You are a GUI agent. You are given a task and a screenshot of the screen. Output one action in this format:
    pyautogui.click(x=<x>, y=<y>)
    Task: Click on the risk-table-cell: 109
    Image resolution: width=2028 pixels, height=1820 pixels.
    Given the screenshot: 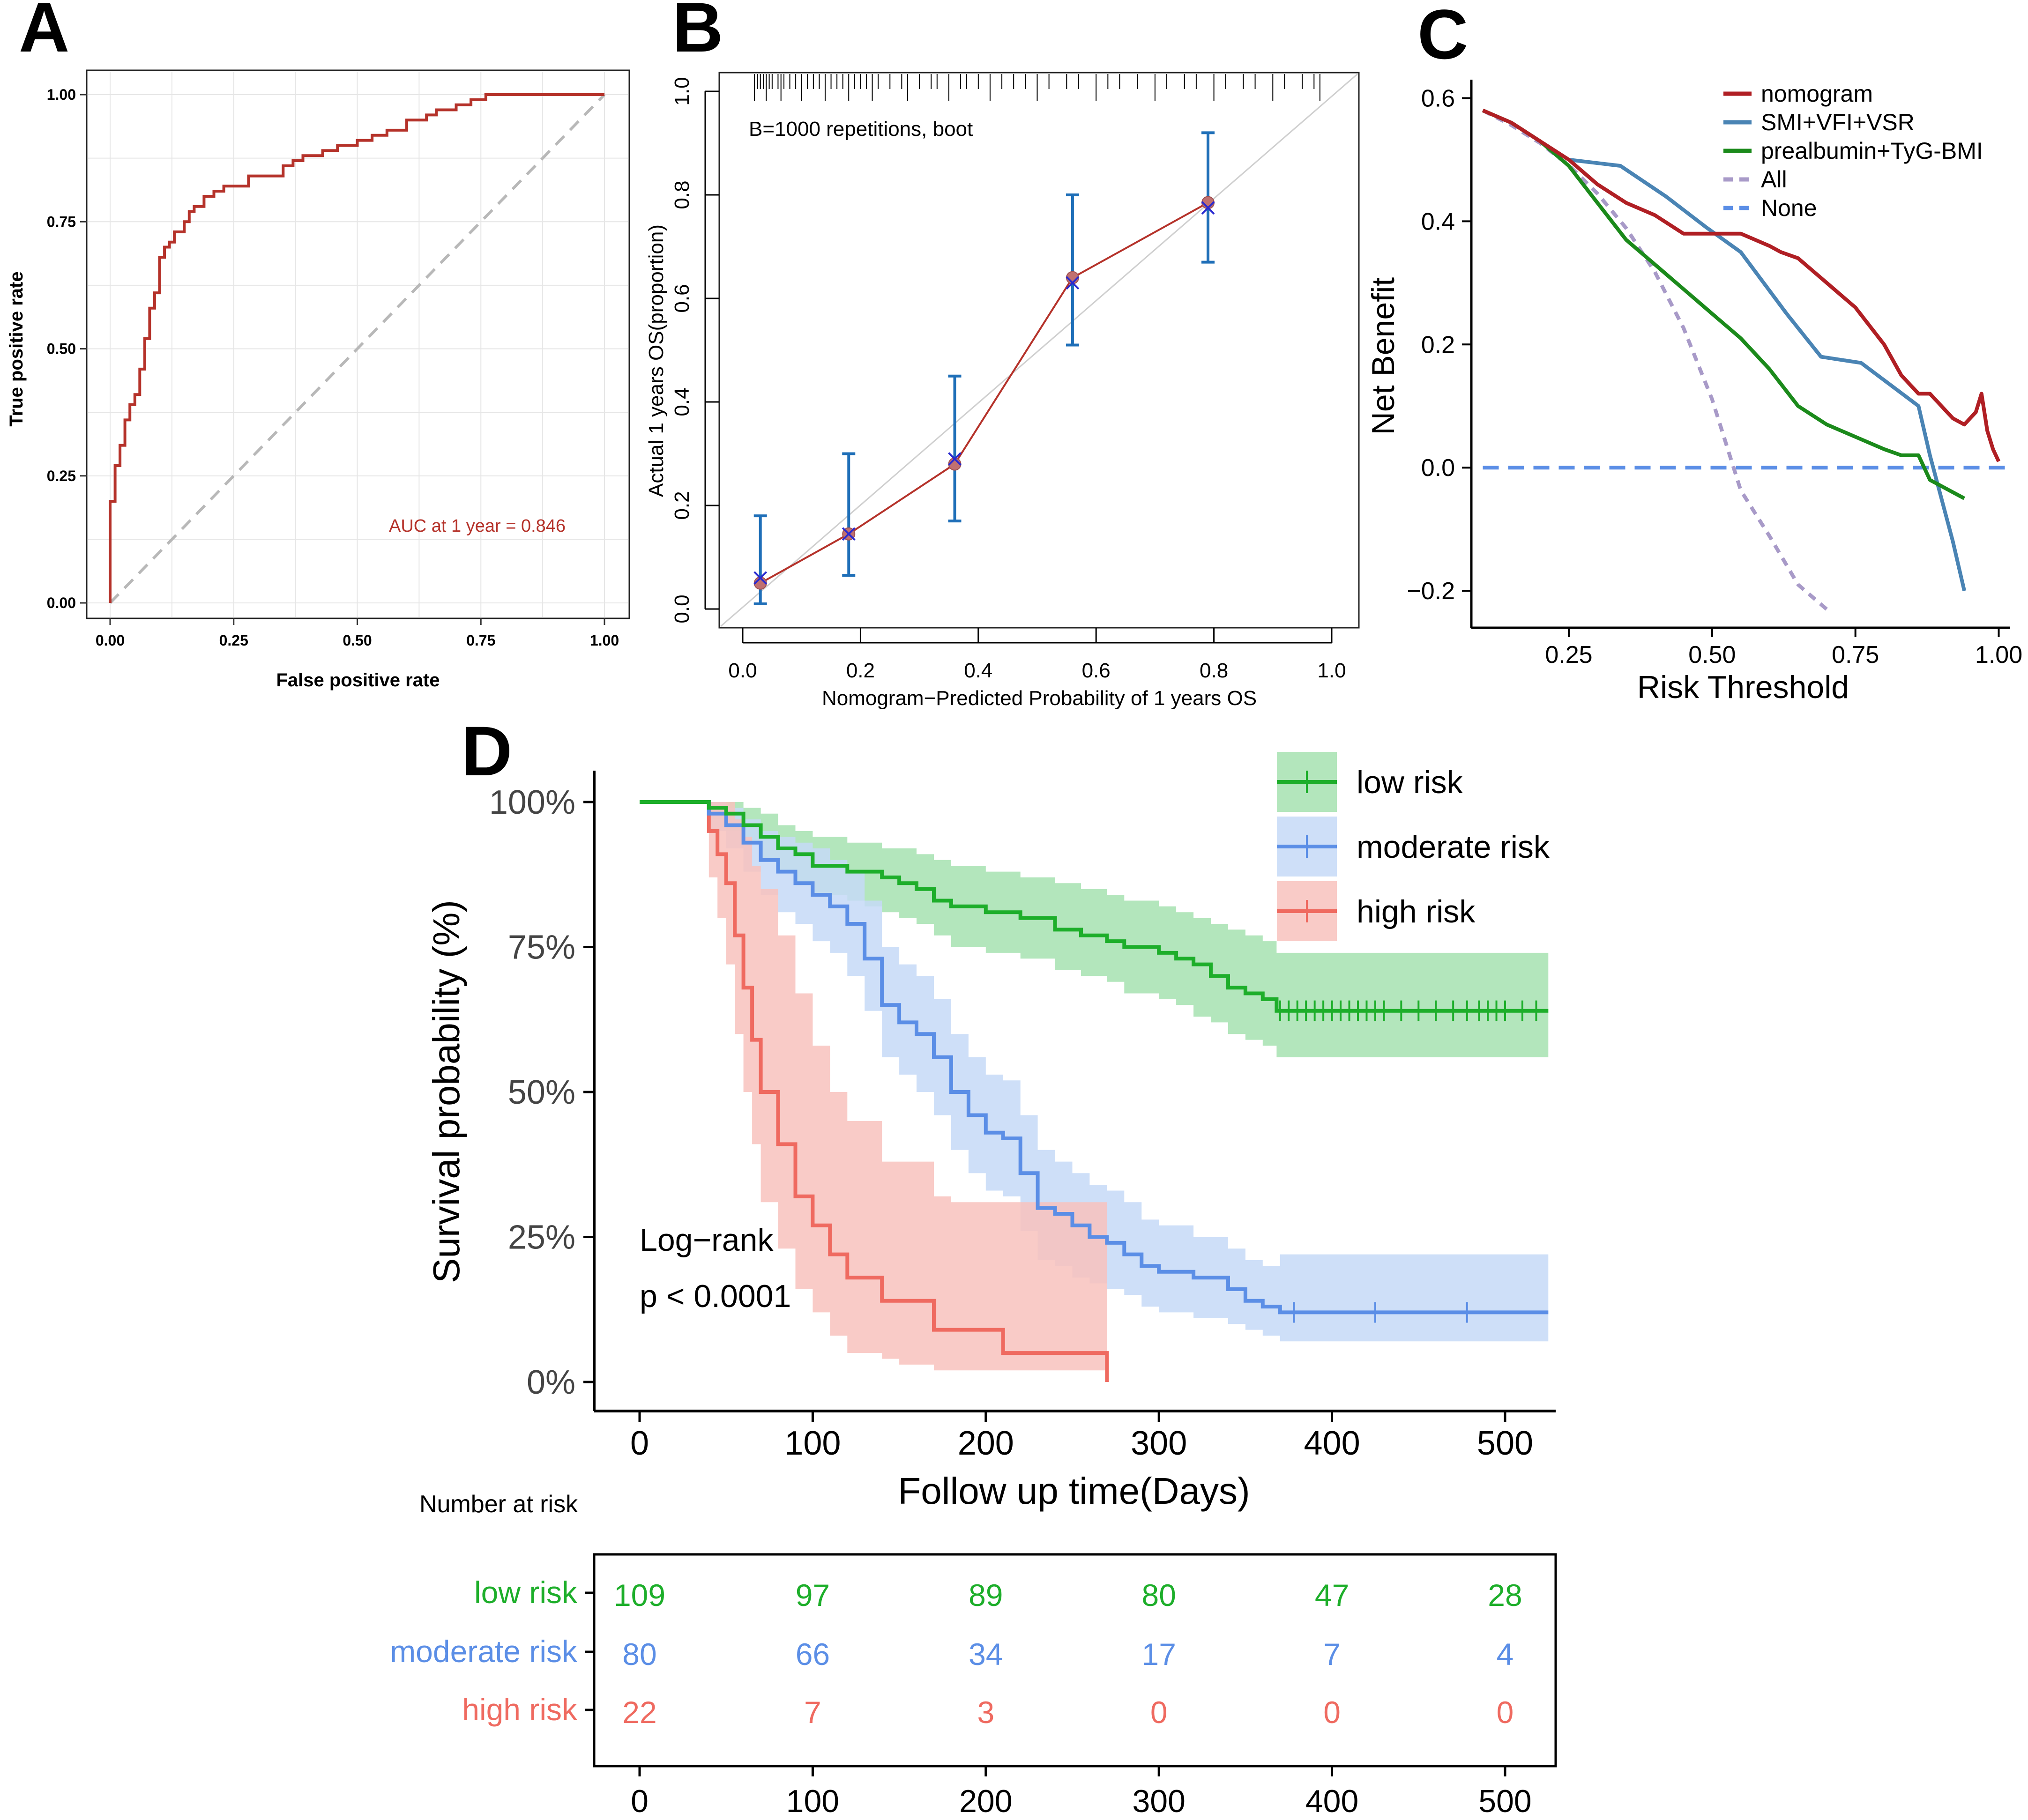 What is the action you would take?
    pyautogui.click(x=639, y=1595)
    